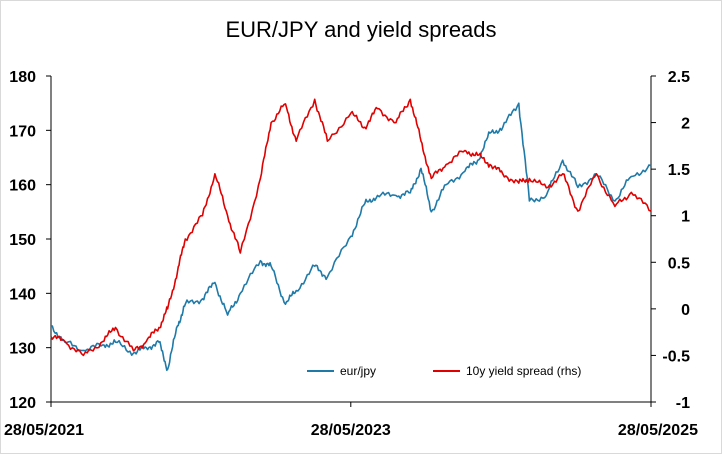 This screenshot has width=722, height=454. Describe the element at coordinates (22, 294) in the screenshot. I see `left-tick-label: 140` at that location.